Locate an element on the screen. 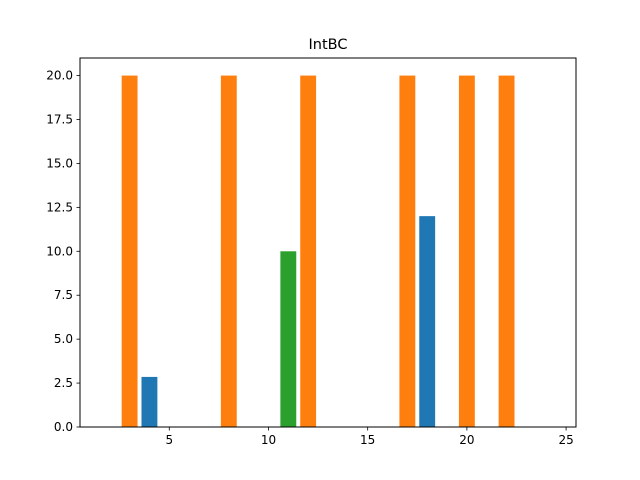 The width and height of the screenshot is (640, 480). y-tick-label: 20.0 is located at coordinates (59, 76).